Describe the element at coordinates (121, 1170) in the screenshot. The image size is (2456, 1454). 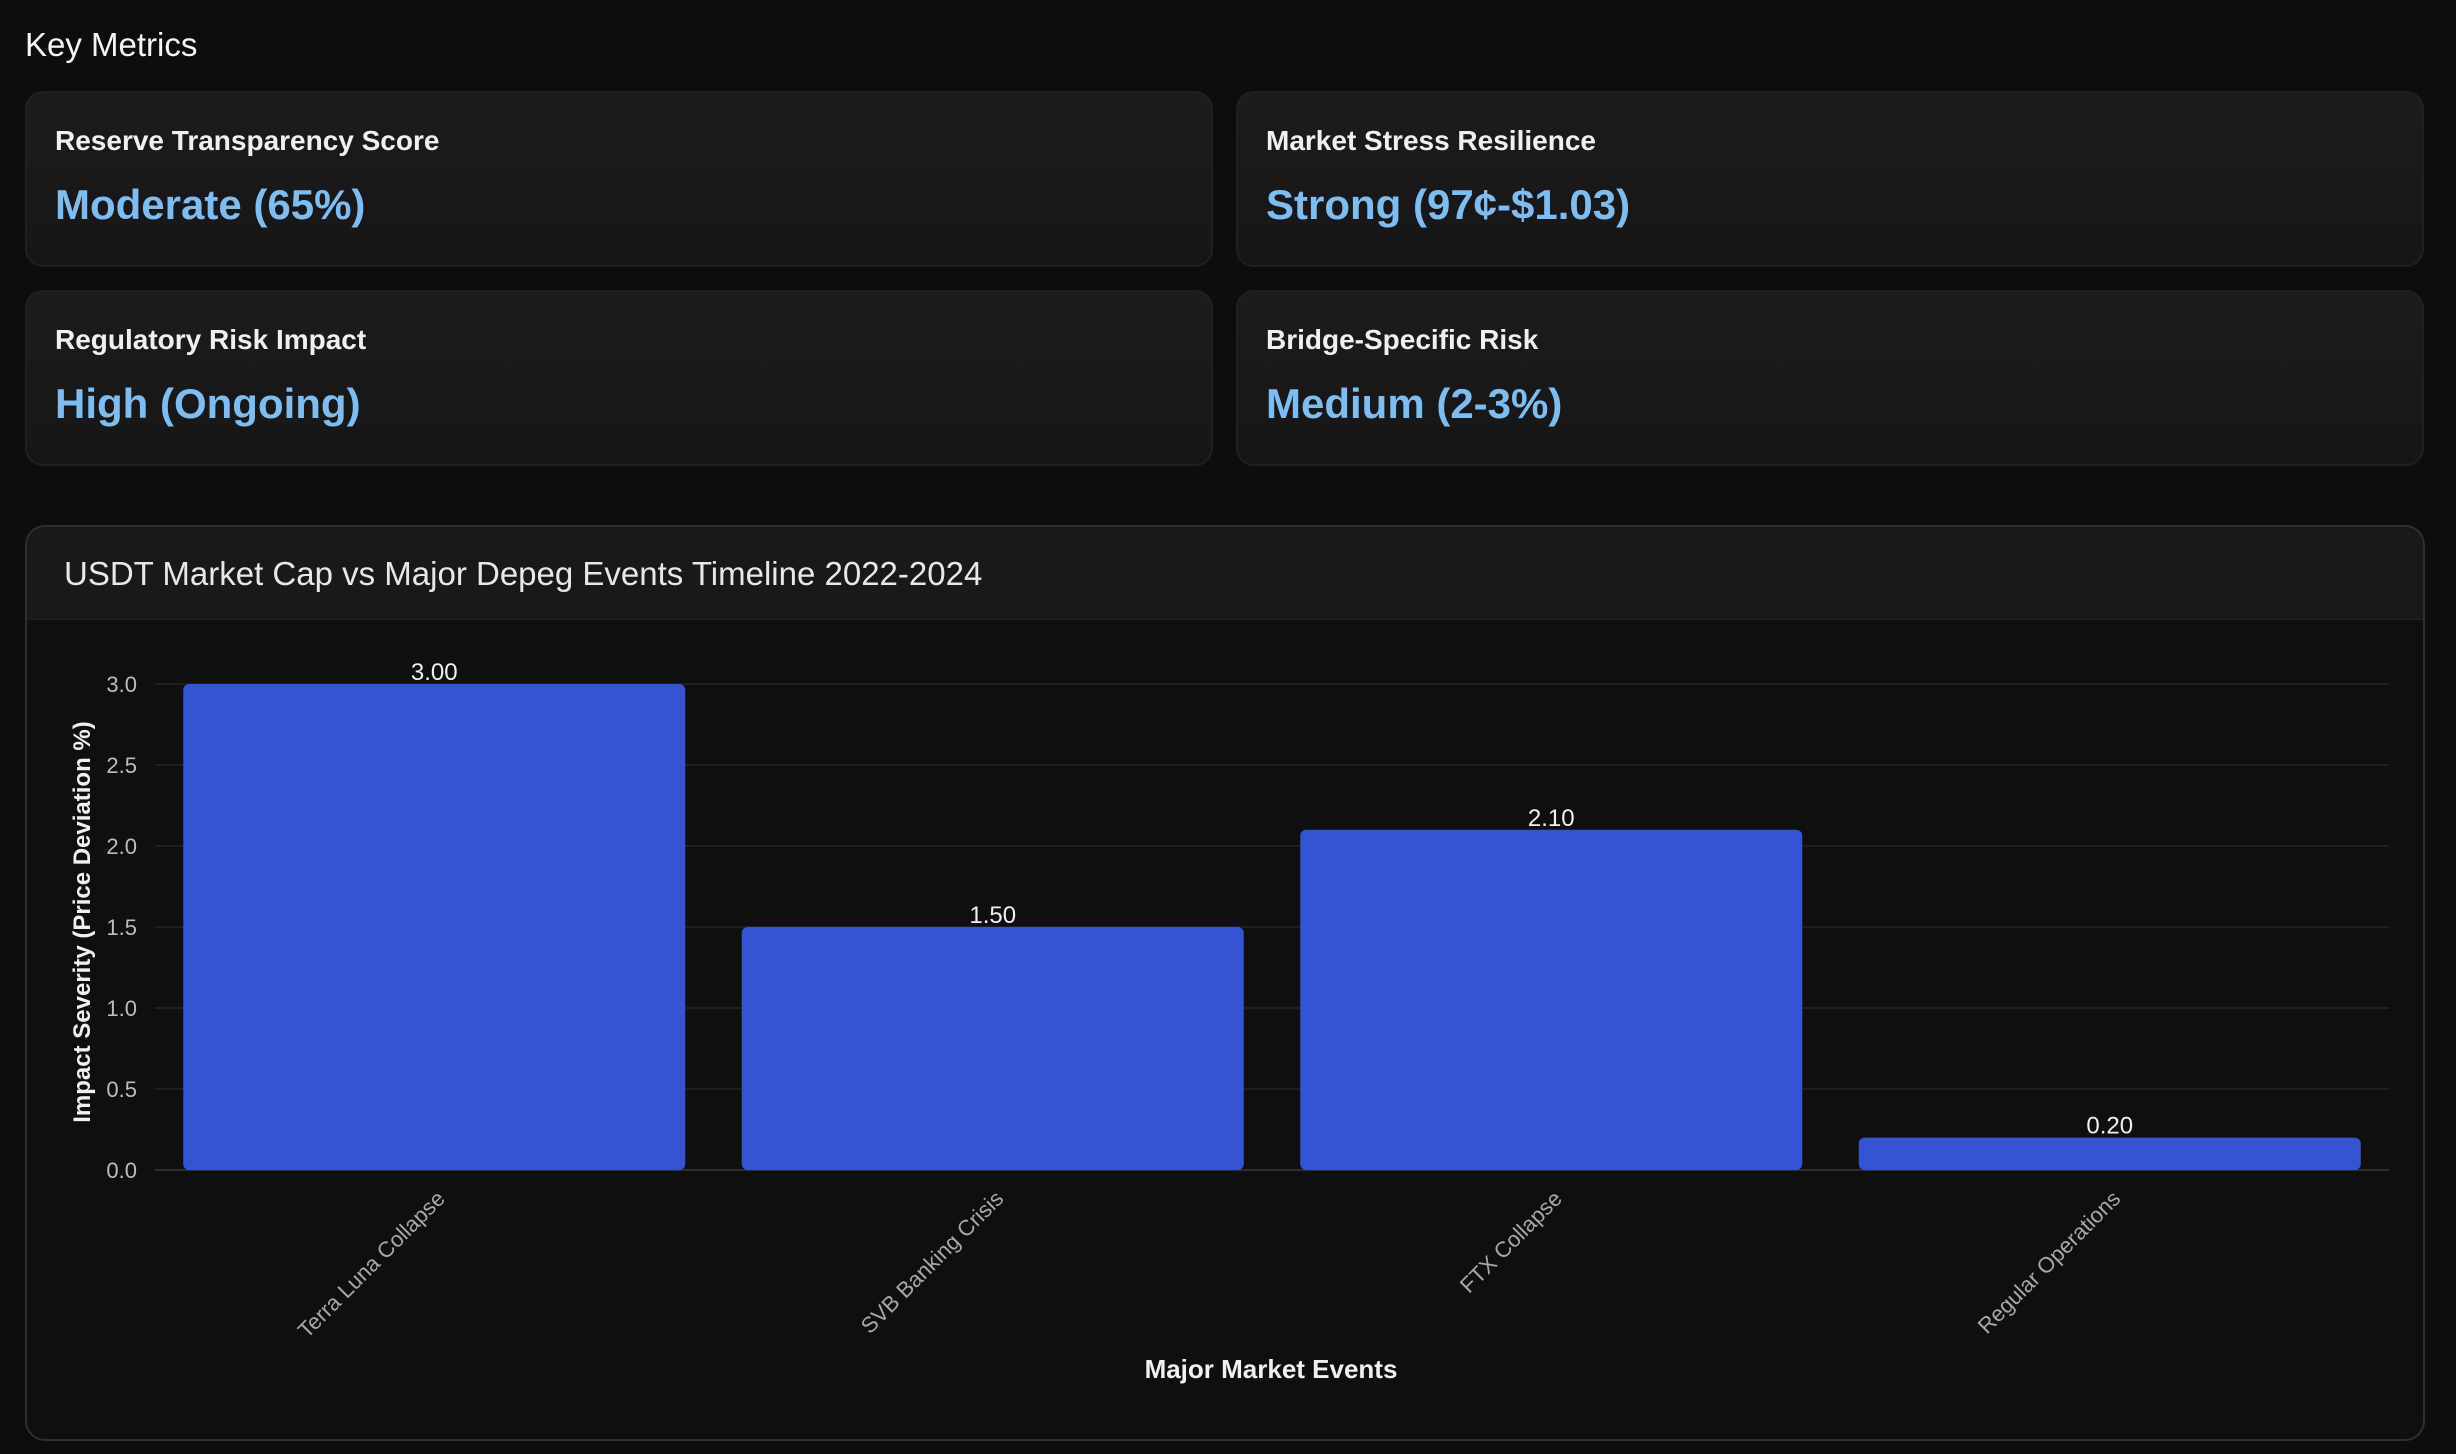
I see `y-tick-label: 0.0` at that location.